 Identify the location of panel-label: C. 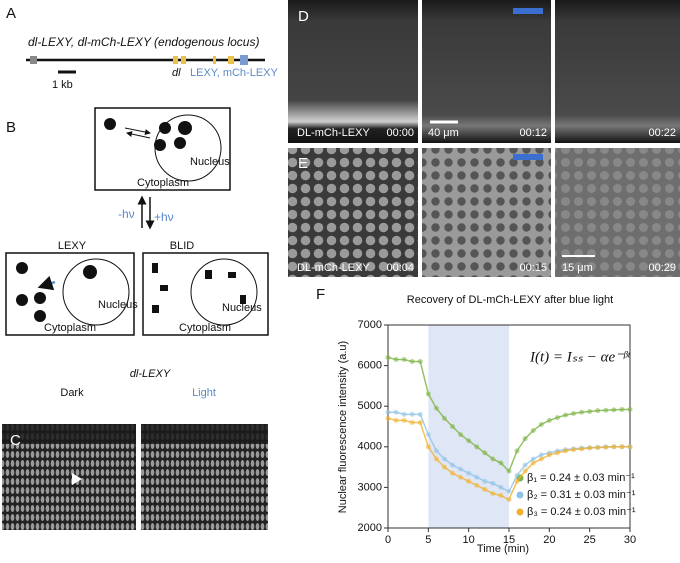
(15, 440).